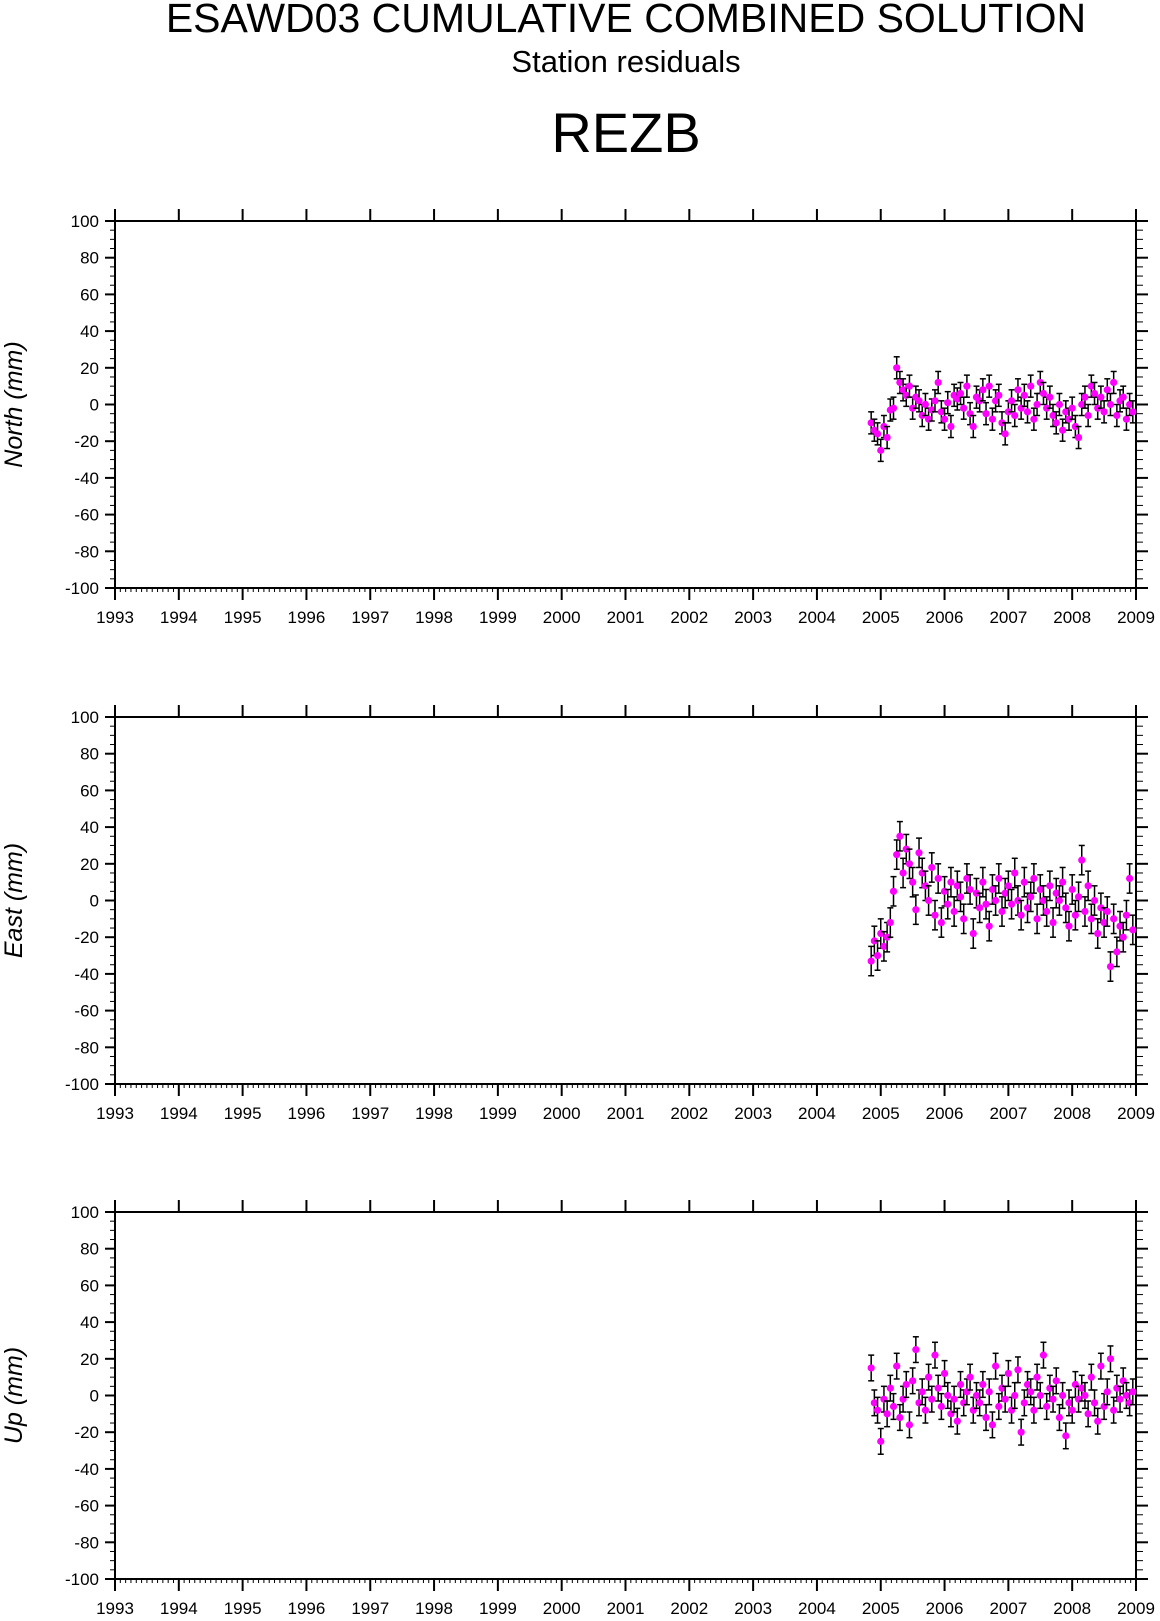  I want to click on y-tick-label: -100, so click(82, 1579).